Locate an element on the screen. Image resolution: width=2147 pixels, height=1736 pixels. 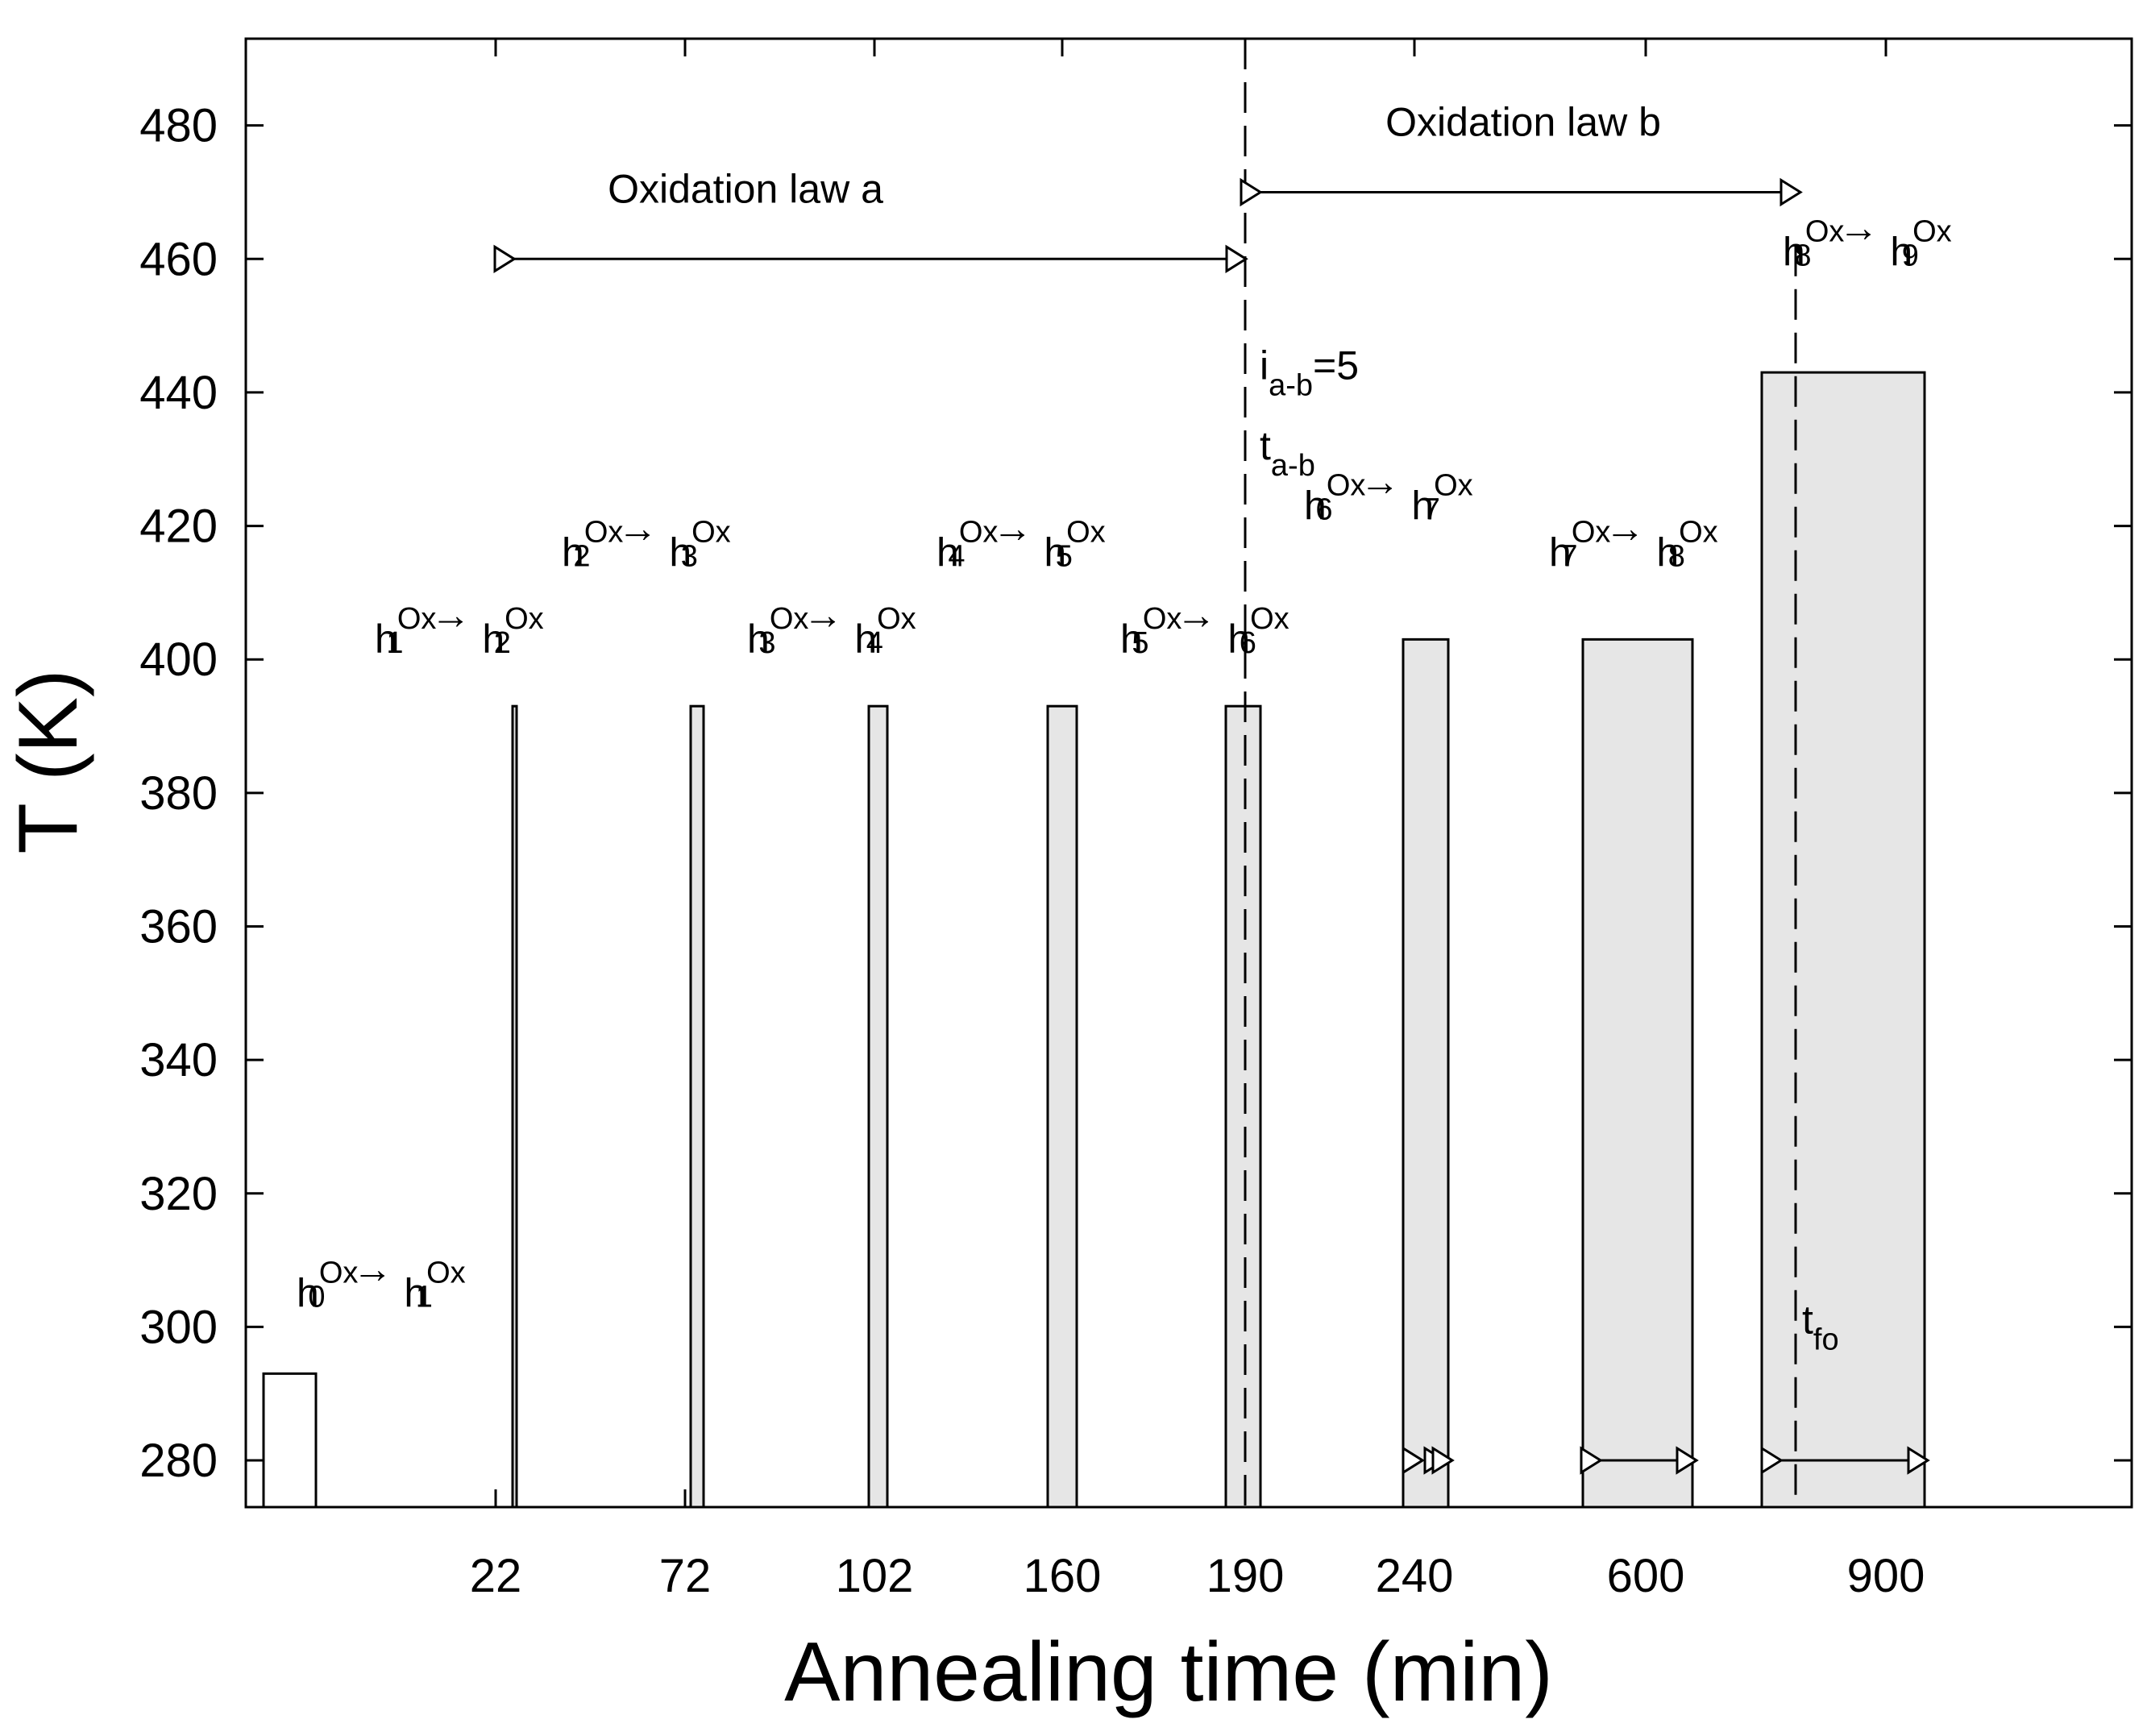
t-a-b-label: ta-b is located at coordinates (1287, 453).